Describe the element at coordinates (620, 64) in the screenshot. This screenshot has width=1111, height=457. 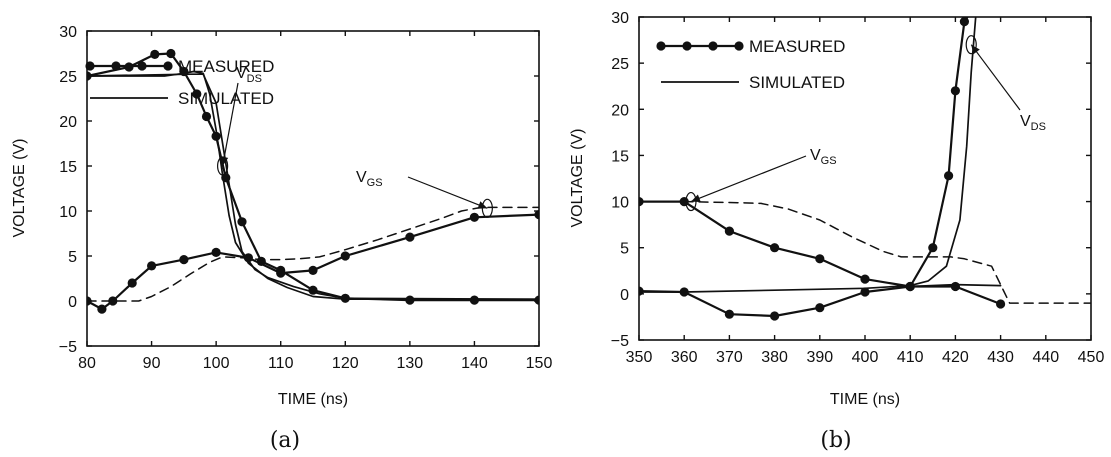
I see `y-tick-label-b-6: 25` at that location.